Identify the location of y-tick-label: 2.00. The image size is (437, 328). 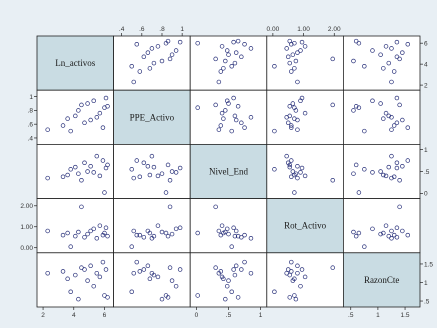
(26, 206).